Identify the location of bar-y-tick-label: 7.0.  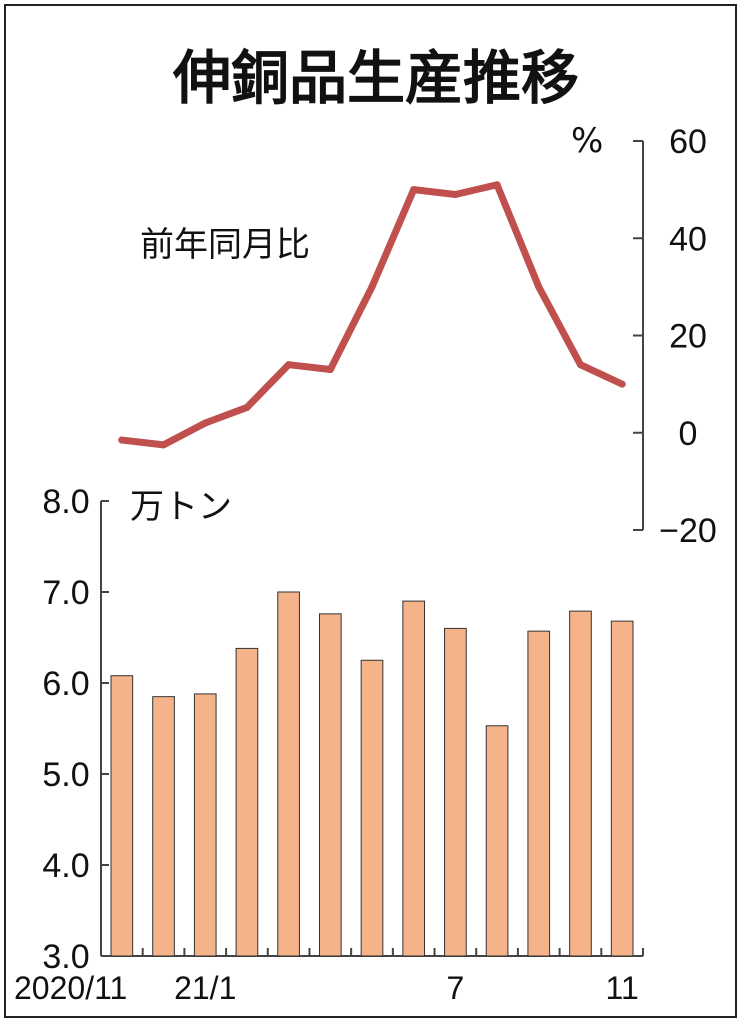
(65, 593).